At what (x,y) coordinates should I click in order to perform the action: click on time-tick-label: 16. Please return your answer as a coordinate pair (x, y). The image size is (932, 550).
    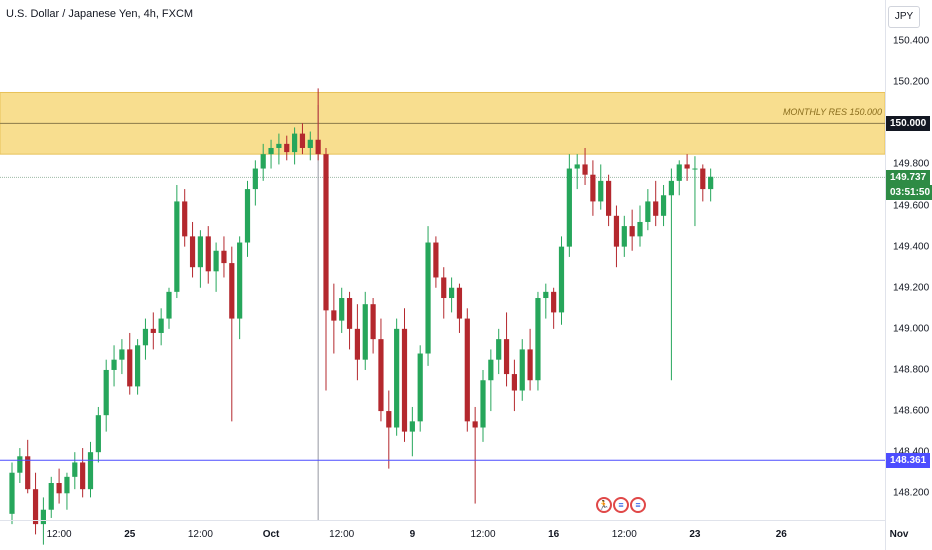
    Looking at the image, I should click on (554, 534).